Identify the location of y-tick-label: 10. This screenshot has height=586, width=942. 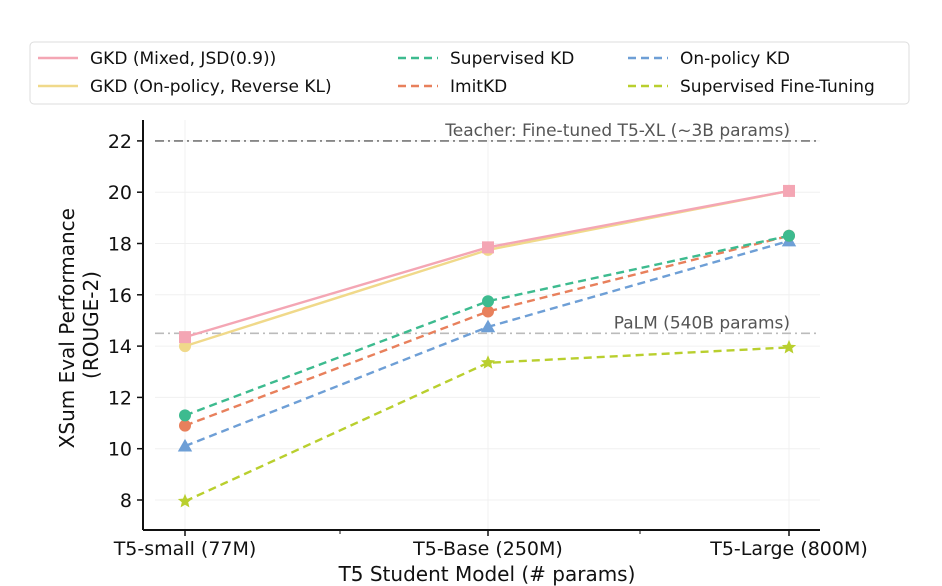
(120, 450).